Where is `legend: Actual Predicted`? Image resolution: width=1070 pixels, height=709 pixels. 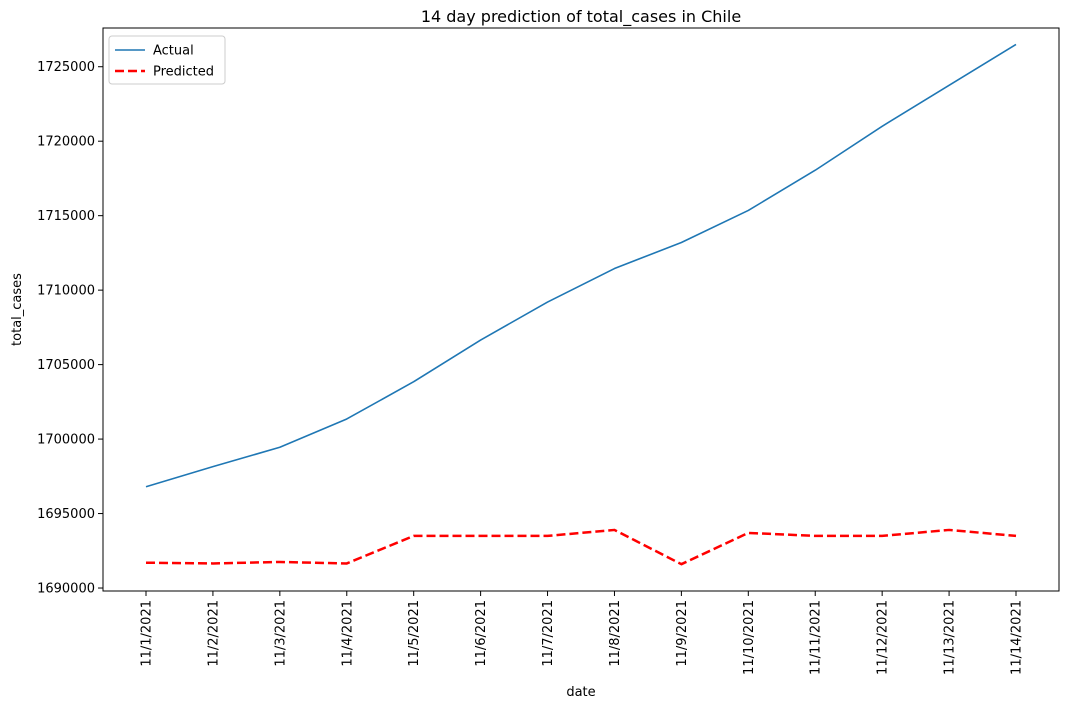 legend: Actual Predicted is located at coordinates (167, 60).